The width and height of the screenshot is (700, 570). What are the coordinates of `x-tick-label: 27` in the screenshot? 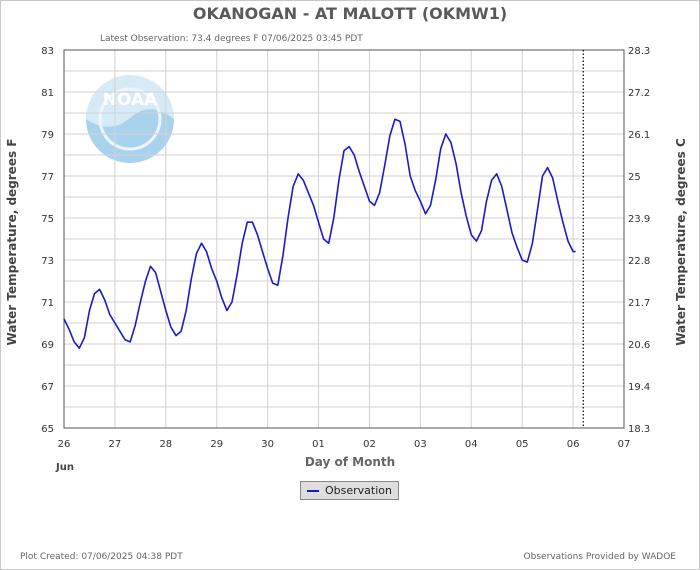 It's located at (115, 444).